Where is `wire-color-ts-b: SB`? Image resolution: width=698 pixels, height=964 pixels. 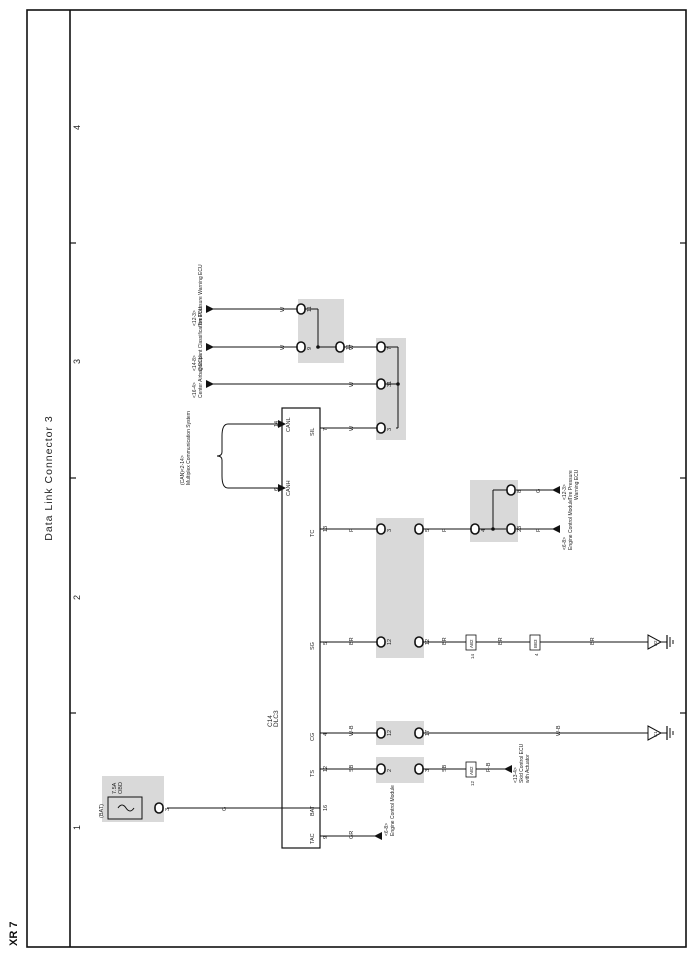 wire-color-ts-b: SB is located at coordinates (445, 768).